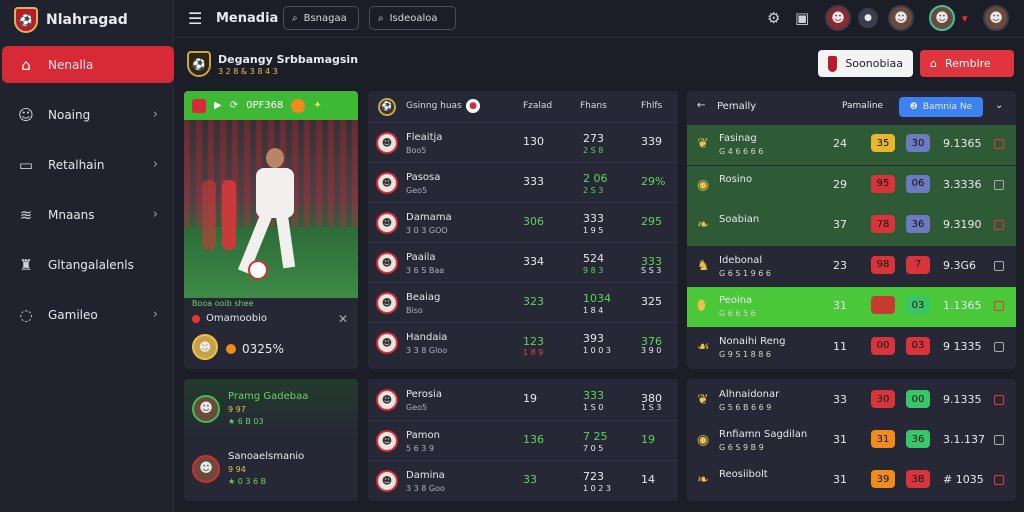 This screenshot has height=512, width=1024. What do you see at coordinates (593, 106) in the screenshot?
I see `column-header: Fhans` at bounding box center [593, 106].